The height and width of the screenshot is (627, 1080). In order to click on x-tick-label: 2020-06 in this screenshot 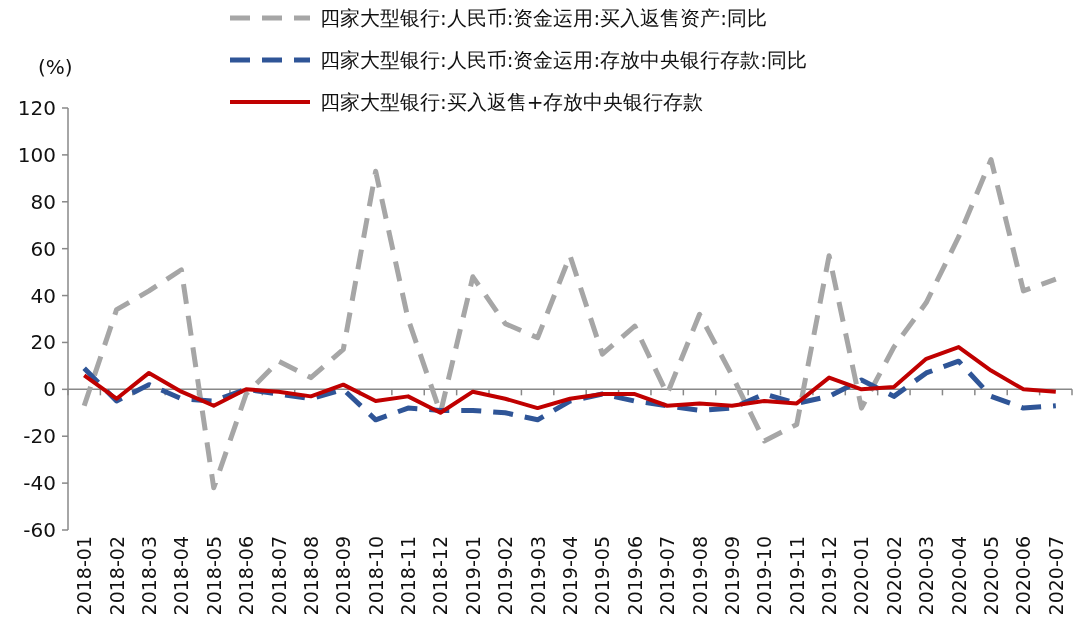, I will do `click(1023, 576)`.